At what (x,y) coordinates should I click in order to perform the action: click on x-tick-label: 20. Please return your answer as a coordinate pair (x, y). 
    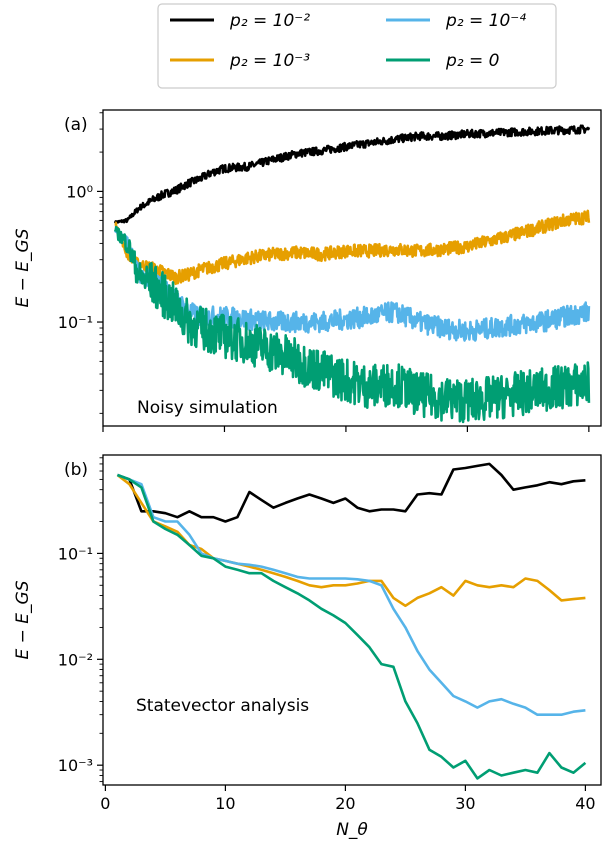
    Looking at the image, I should click on (345, 803).